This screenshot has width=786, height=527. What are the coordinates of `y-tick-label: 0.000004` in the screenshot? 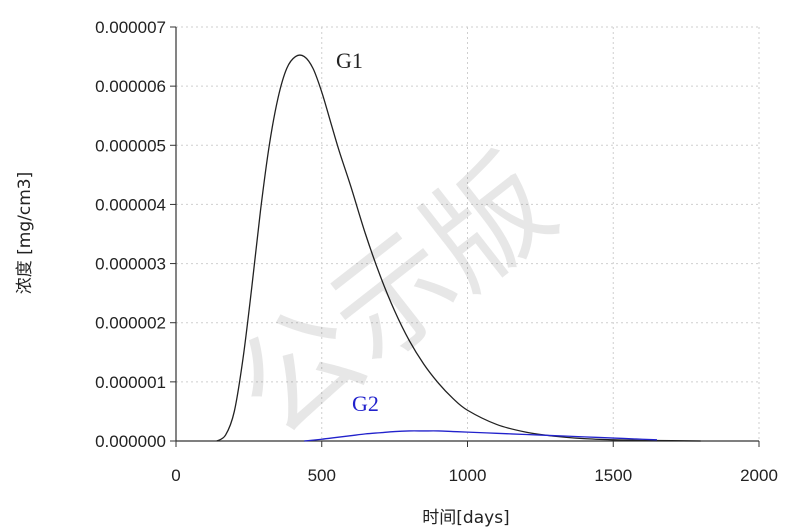 It's located at (130, 204).